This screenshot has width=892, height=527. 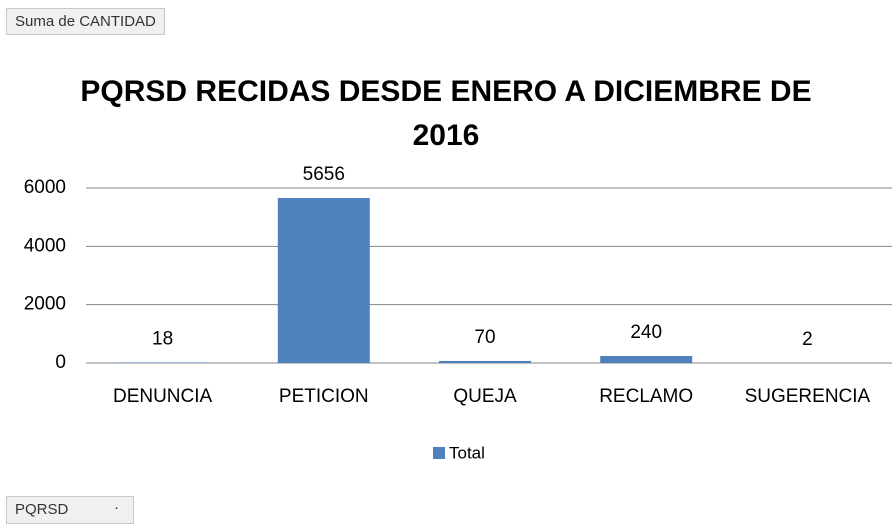 What do you see at coordinates (60, 362) in the screenshot?
I see `y-tick-label: 0` at bounding box center [60, 362].